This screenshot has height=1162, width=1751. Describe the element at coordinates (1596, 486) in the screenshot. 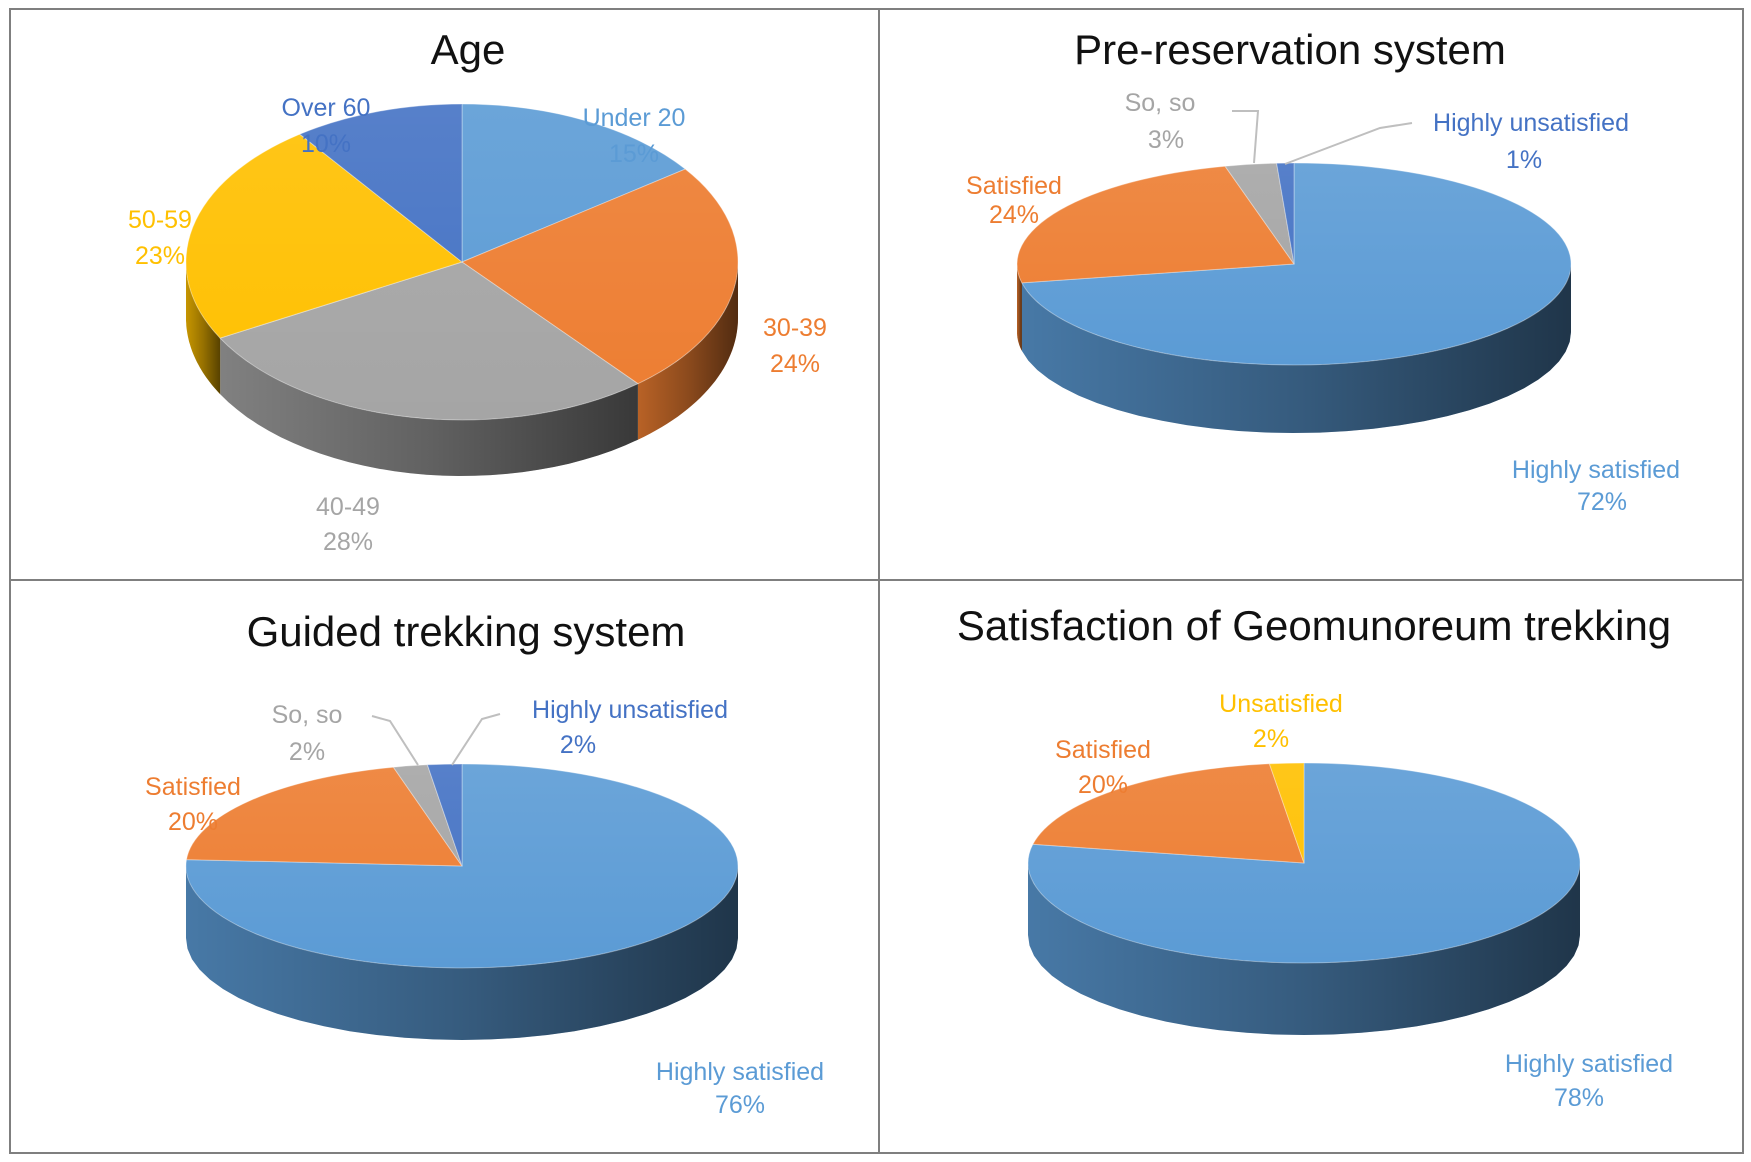

I see `slice-label-highly-satisfied: Highly satisfied 72%` at that location.